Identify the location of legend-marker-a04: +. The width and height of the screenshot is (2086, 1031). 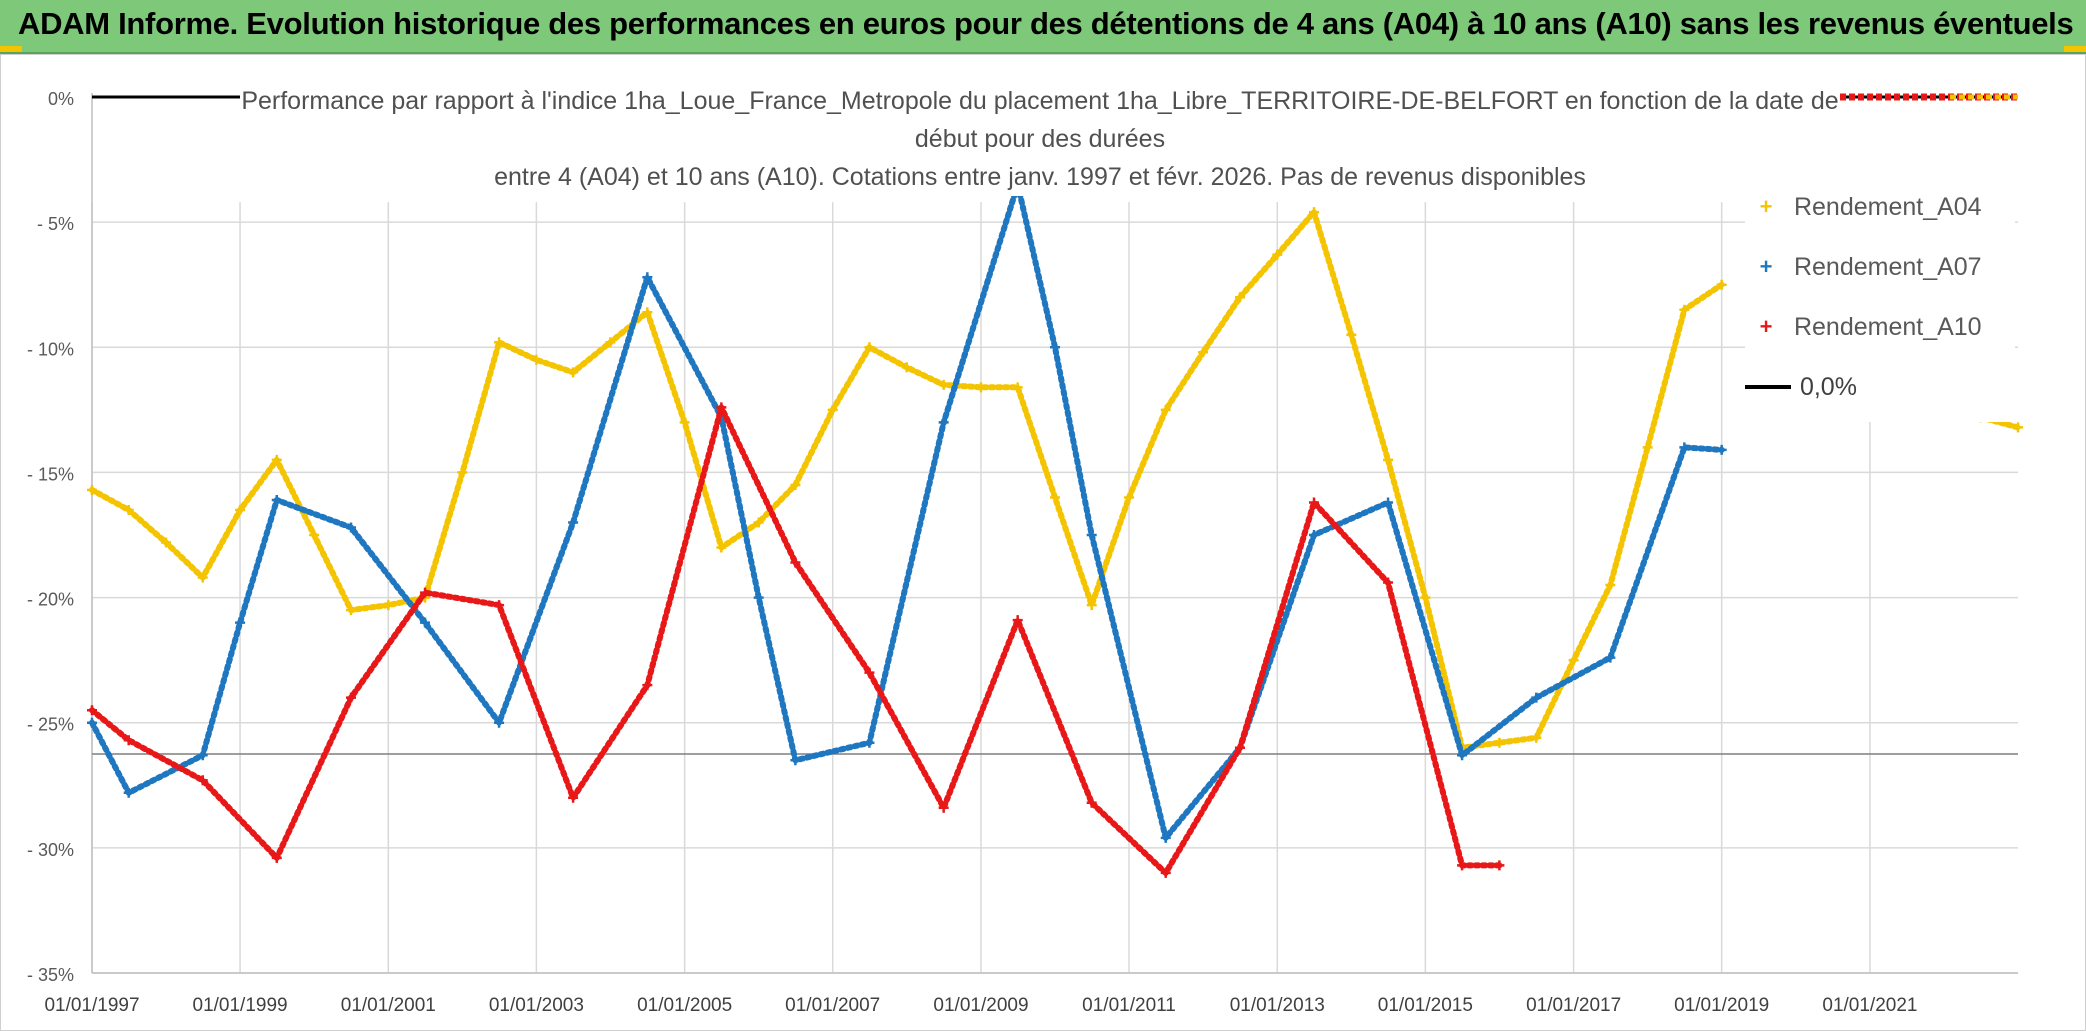
(1766, 206).